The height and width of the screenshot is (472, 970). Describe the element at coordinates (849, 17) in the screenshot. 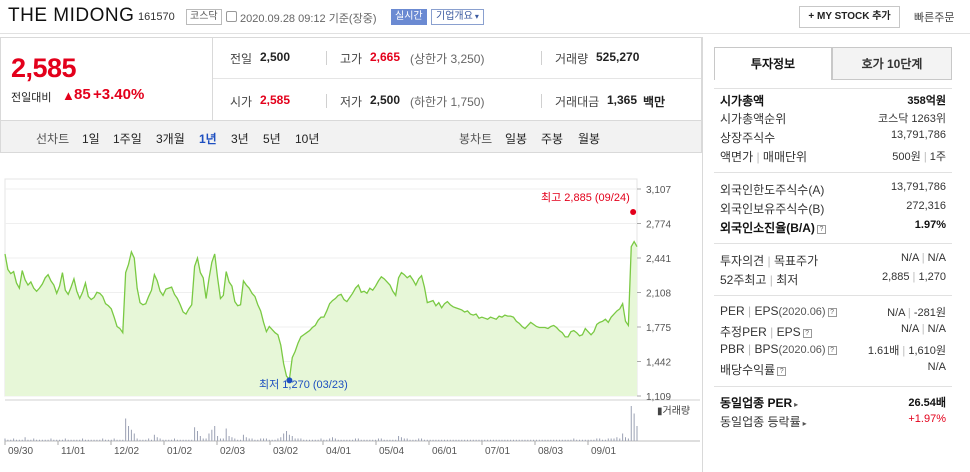

I see `add-my-stock-button: + MY STOCK 추가` at that location.